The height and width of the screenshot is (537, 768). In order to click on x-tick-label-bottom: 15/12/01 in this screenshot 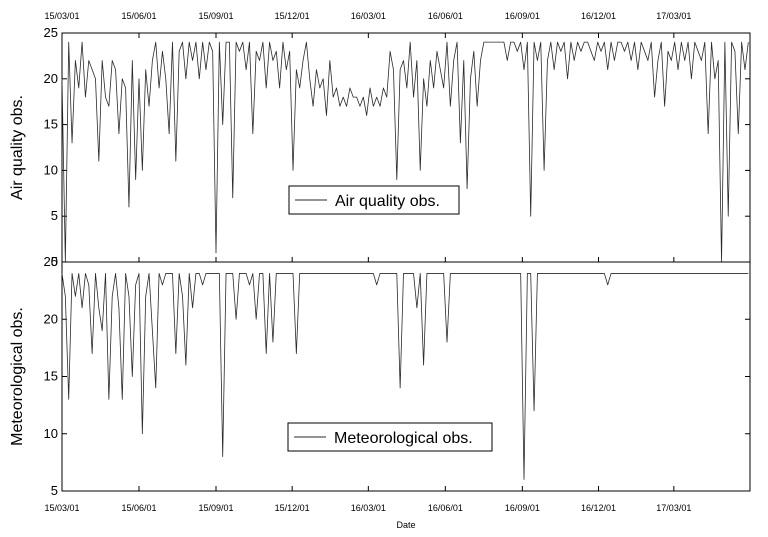, I will do `click(292, 508)`.